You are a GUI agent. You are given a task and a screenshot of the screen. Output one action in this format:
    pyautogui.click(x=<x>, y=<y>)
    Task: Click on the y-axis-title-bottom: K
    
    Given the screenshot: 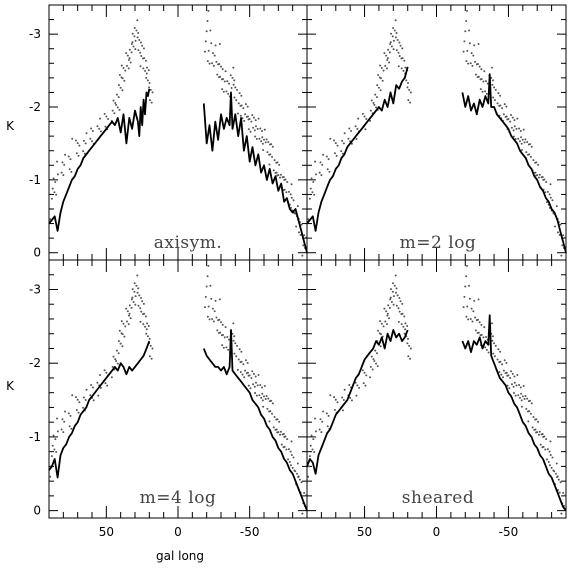 What is the action you would take?
    pyautogui.click(x=10, y=386)
    